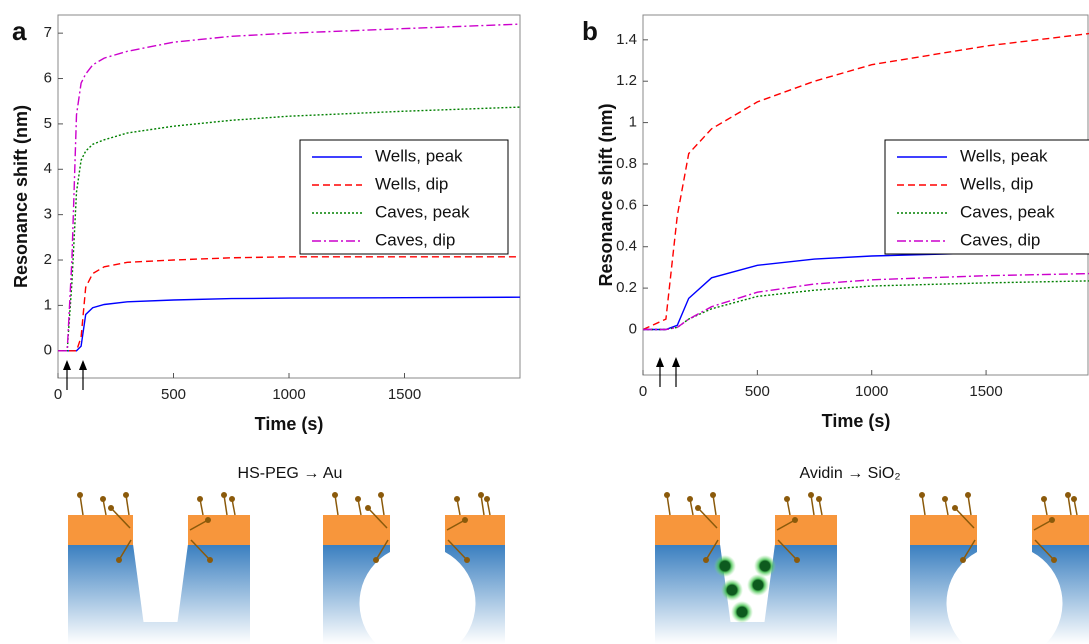  Describe the element at coordinates (590, 31) in the screenshot. I see `panel-label: b` at that location.